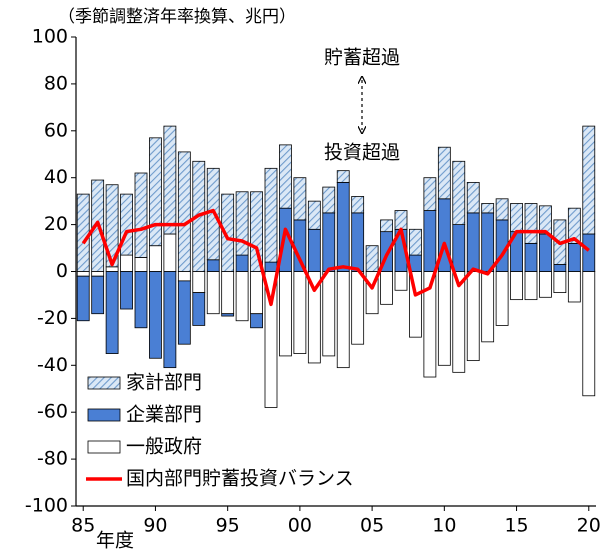 The image size is (602, 558). I want to click on y-tick-label: 20, so click(56, 224).